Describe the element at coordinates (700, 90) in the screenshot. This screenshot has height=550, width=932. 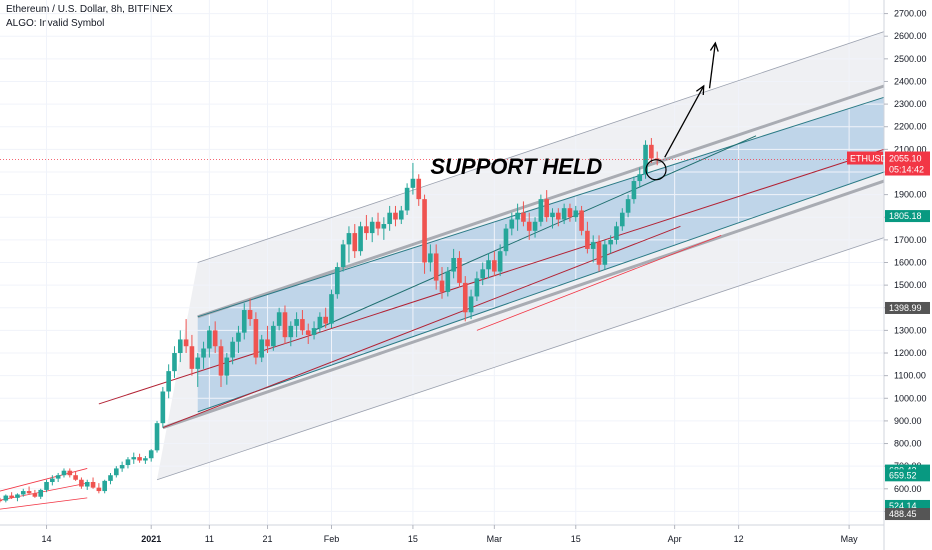
I see `arrow-right-head` at that location.